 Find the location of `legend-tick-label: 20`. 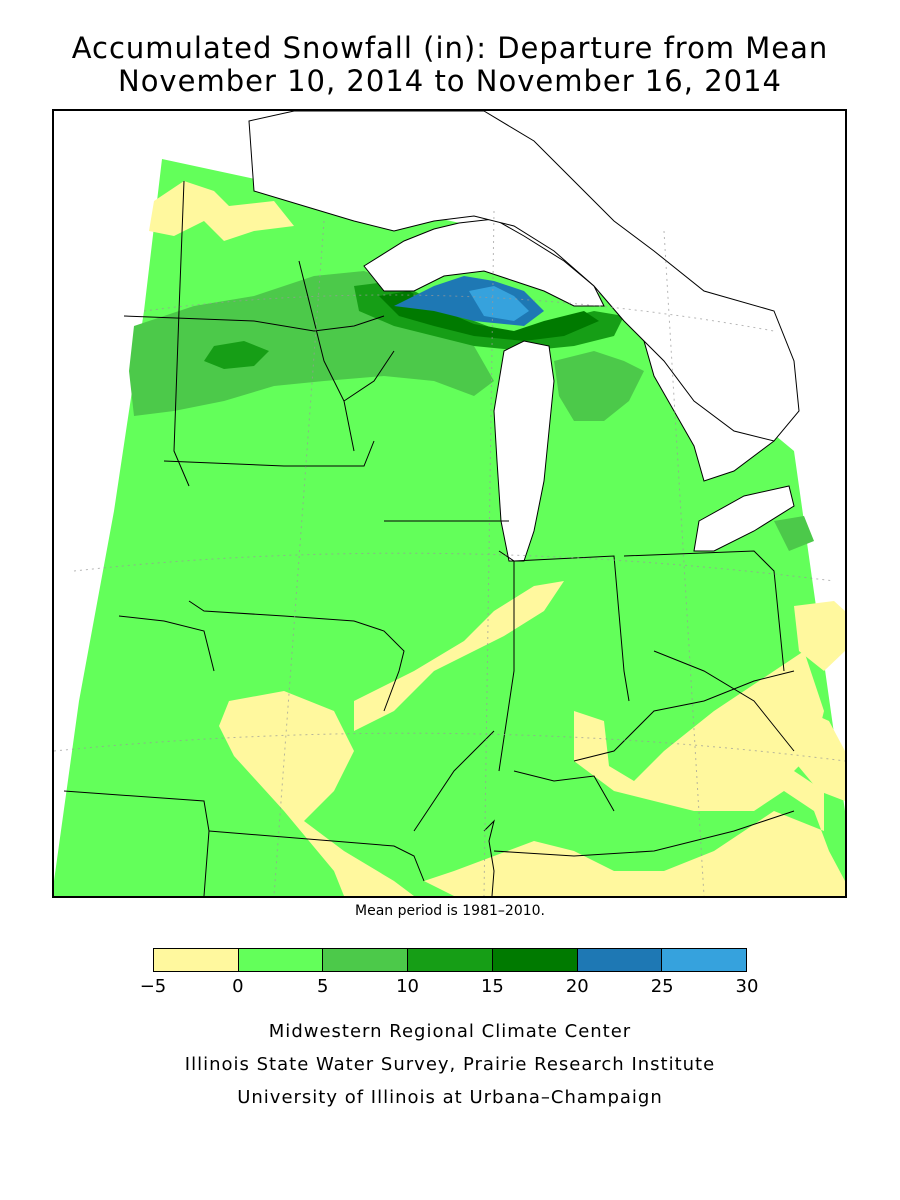

legend-tick-label: 20 is located at coordinates (577, 986).